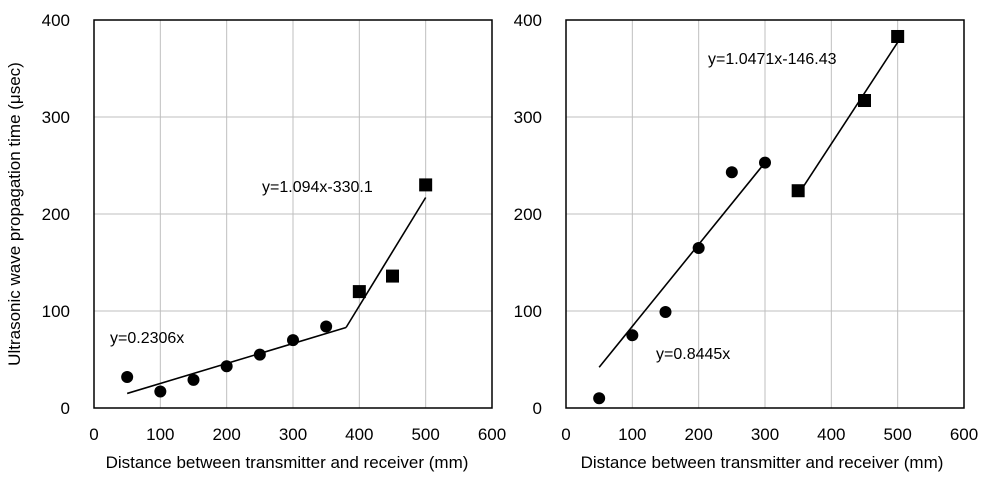 The width and height of the screenshot is (1006, 487). What do you see at coordinates (147, 338) in the screenshot?
I see `equation-label: y=0.2306x` at bounding box center [147, 338].